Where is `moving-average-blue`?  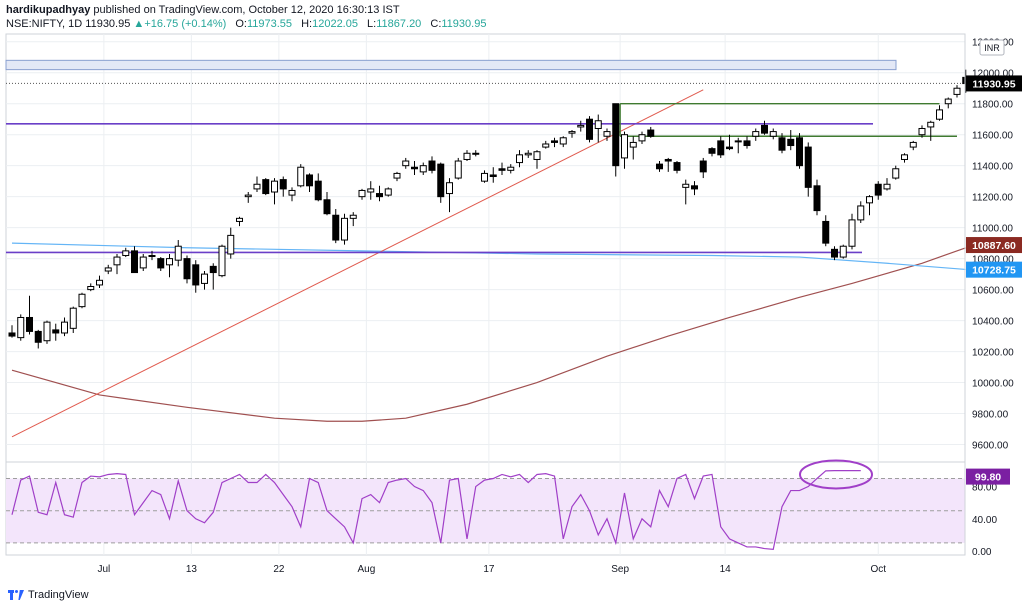 moving-average-blue is located at coordinates (488, 256).